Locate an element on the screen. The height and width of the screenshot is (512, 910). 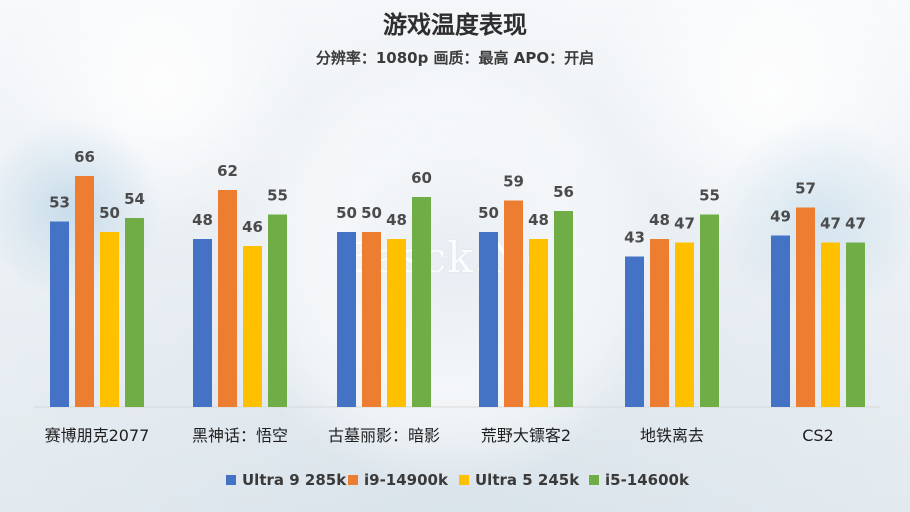
legend-swatch-ultra-9-285k is located at coordinates (231, 480).